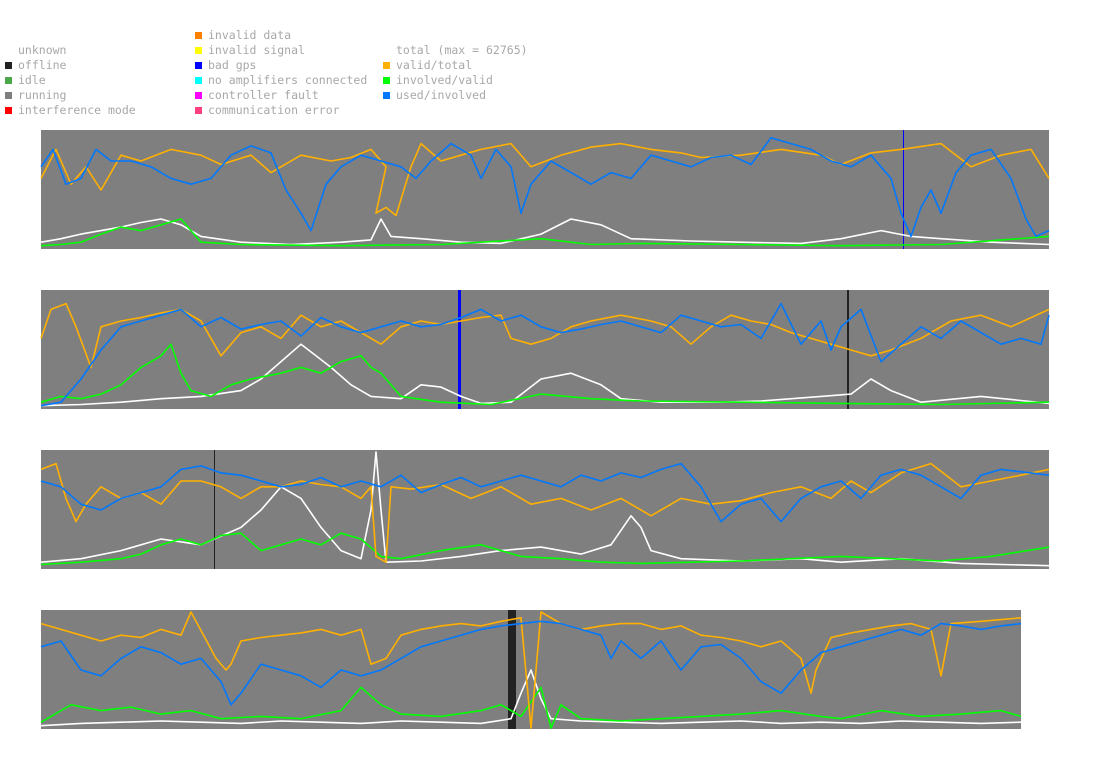 This screenshot has width=1095, height=764. Describe the element at coordinates (77, 110) in the screenshot. I see `legend-label: interference mode` at that location.